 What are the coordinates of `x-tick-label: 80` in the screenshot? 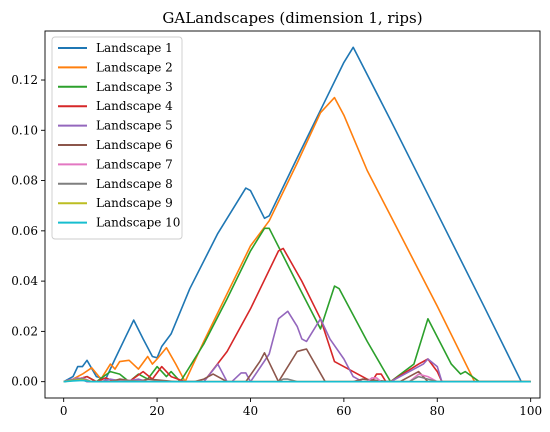 It's located at (437, 411).